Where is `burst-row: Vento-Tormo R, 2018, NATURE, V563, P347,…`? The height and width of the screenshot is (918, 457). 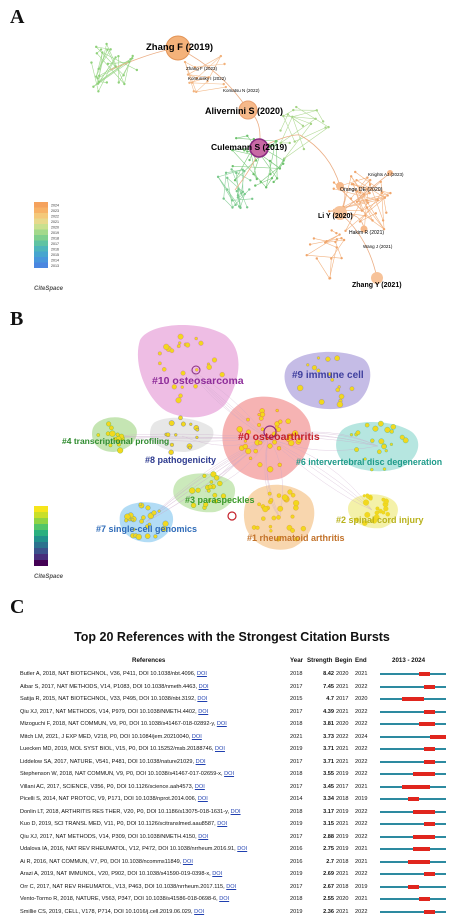
burst-row: Vento-Tormo R, 2018, NATURE, V563, P347,… is located at coordinates (232, 899).